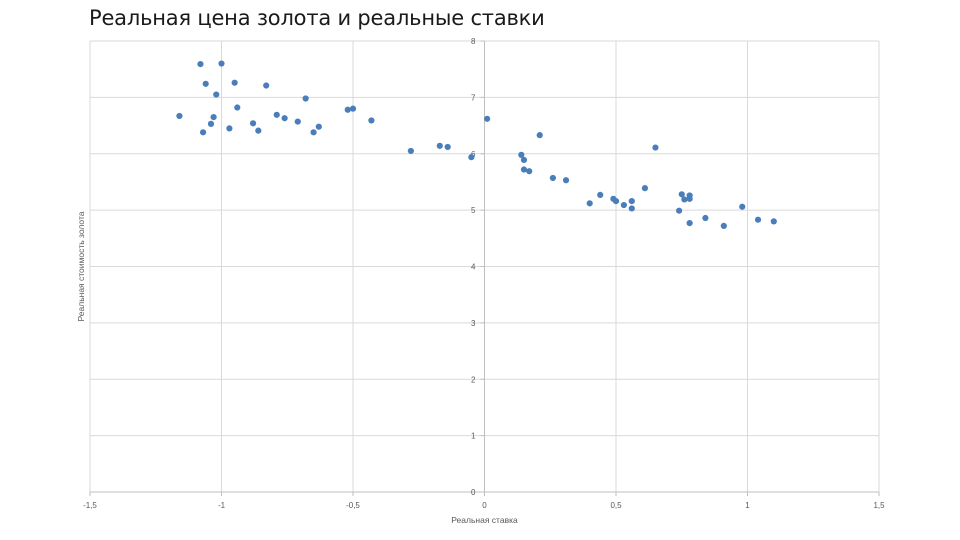 The height and width of the screenshot is (540, 960). What do you see at coordinates (473, 267) in the screenshot?
I see `y-tick-label: 4` at bounding box center [473, 267].